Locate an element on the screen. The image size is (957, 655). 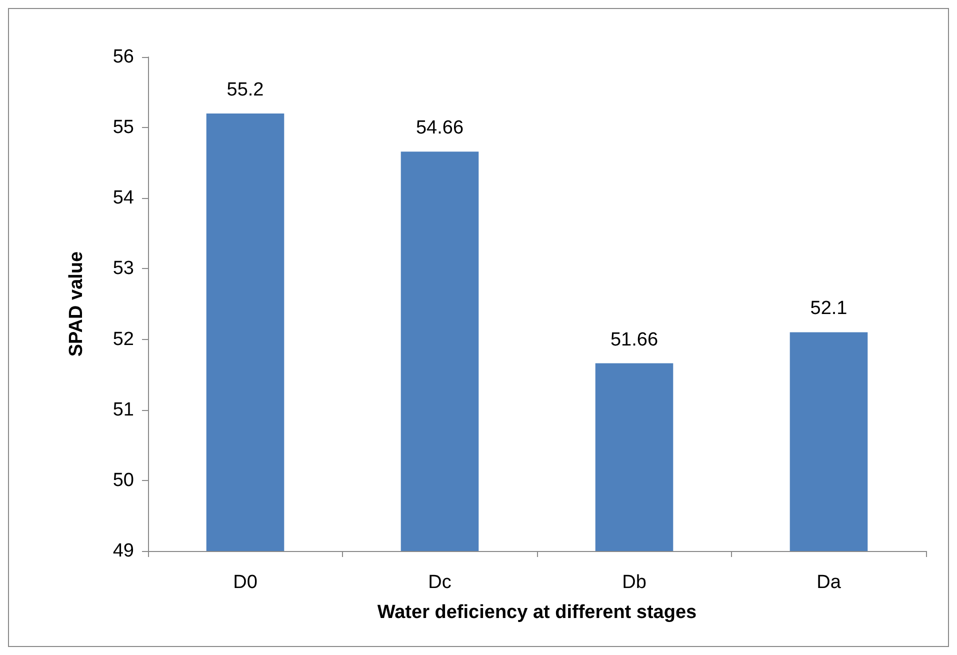
y-tick-label: 54 is located at coordinates (123, 198).